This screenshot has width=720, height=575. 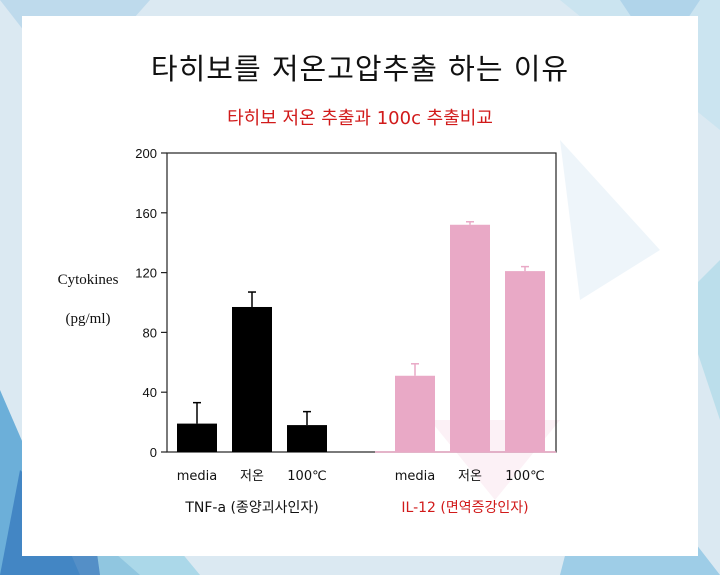 I want to click on y-axis-label: Cytokines, so click(x=88, y=280).